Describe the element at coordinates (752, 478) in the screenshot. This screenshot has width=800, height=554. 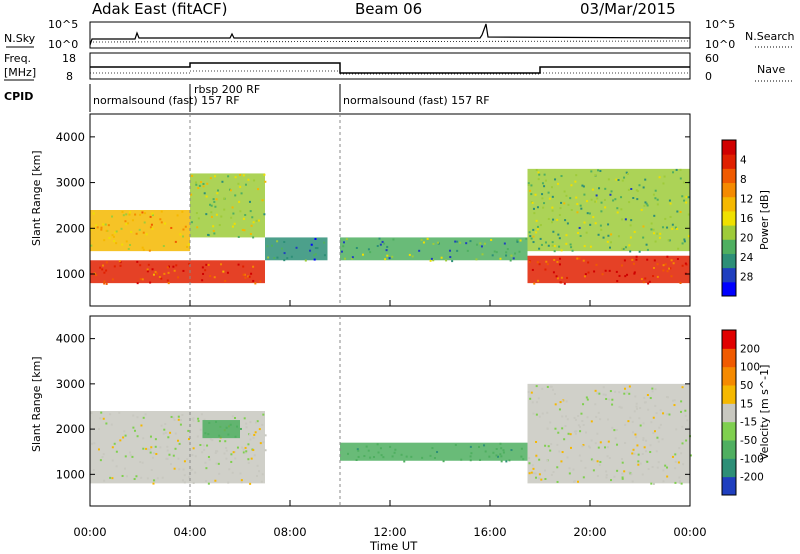
I see `colorbar-tick-label: -200` at that location.